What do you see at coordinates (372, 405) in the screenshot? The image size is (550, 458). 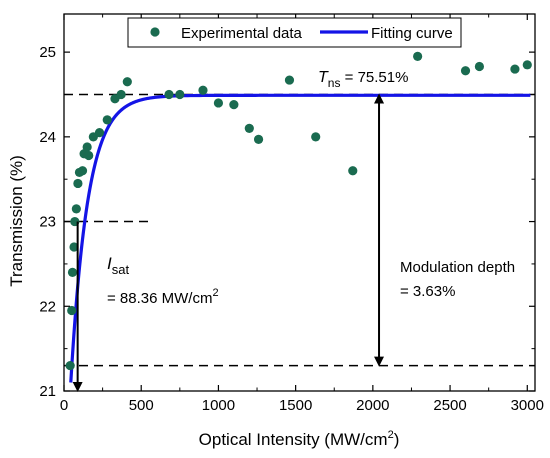 I see `x-tick-label: 2000` at bounding box center [372, 405].